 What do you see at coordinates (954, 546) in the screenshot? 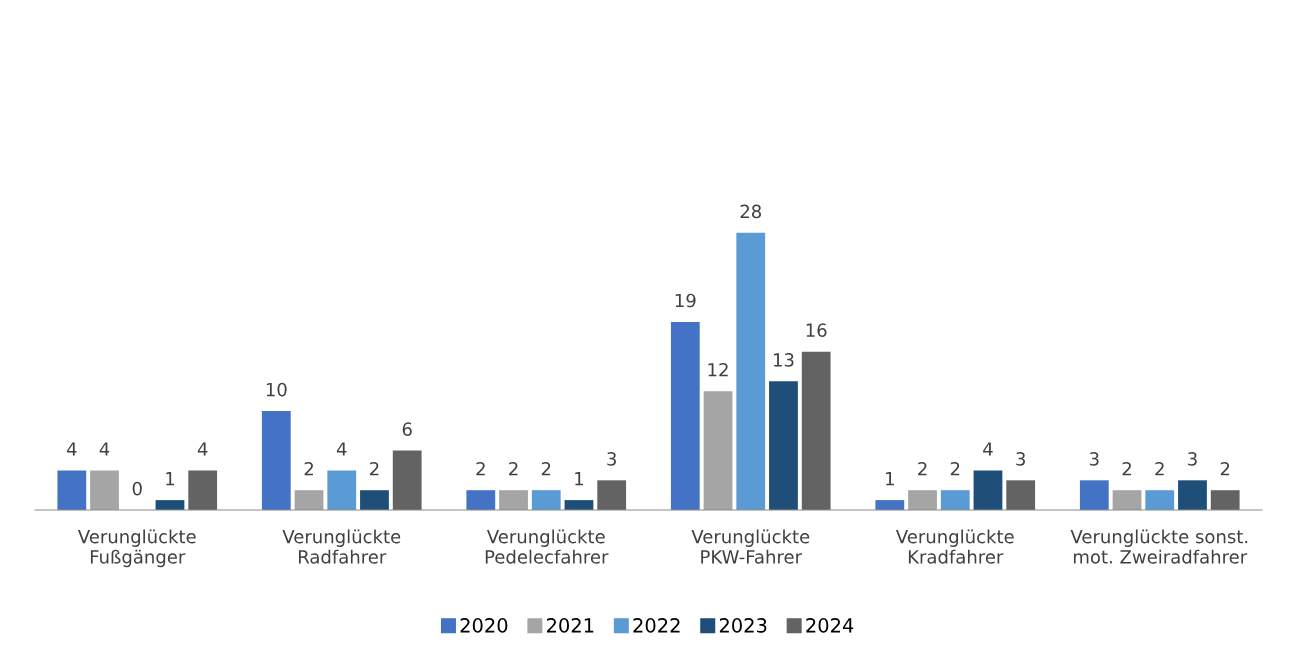
I see `x-tick-label: Verunglückte Kradfahrer` at bounding box center [954, 546].